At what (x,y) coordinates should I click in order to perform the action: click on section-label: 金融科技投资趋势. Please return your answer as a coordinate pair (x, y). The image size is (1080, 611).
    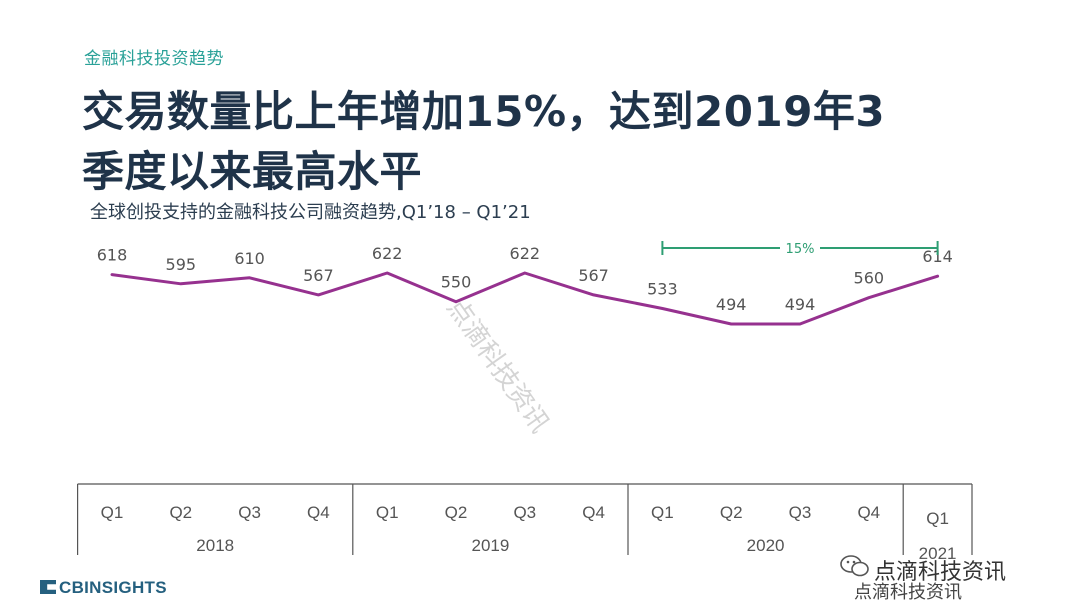
    Looking at the image, I should click on (154, 59).